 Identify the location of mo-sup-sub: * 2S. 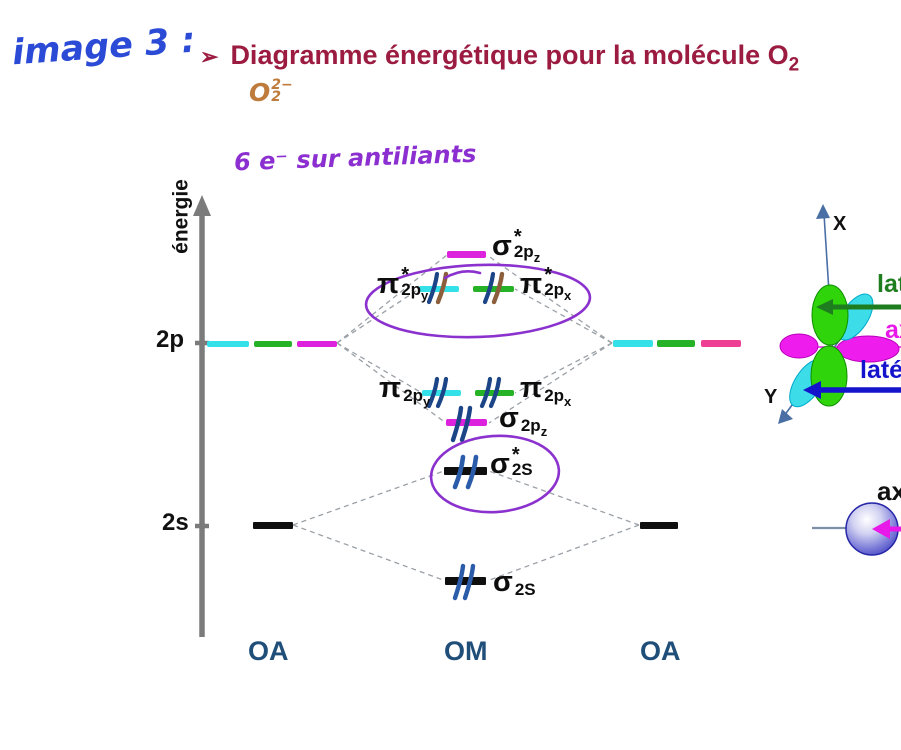
(522, 462).